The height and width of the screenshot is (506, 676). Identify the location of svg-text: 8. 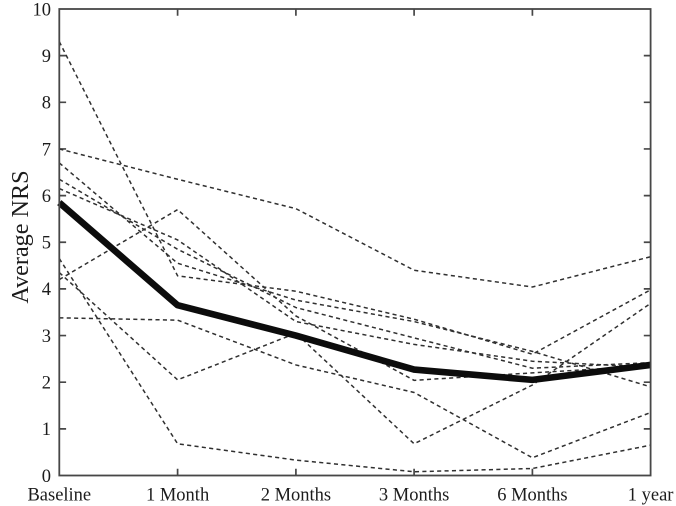
(46, 104).